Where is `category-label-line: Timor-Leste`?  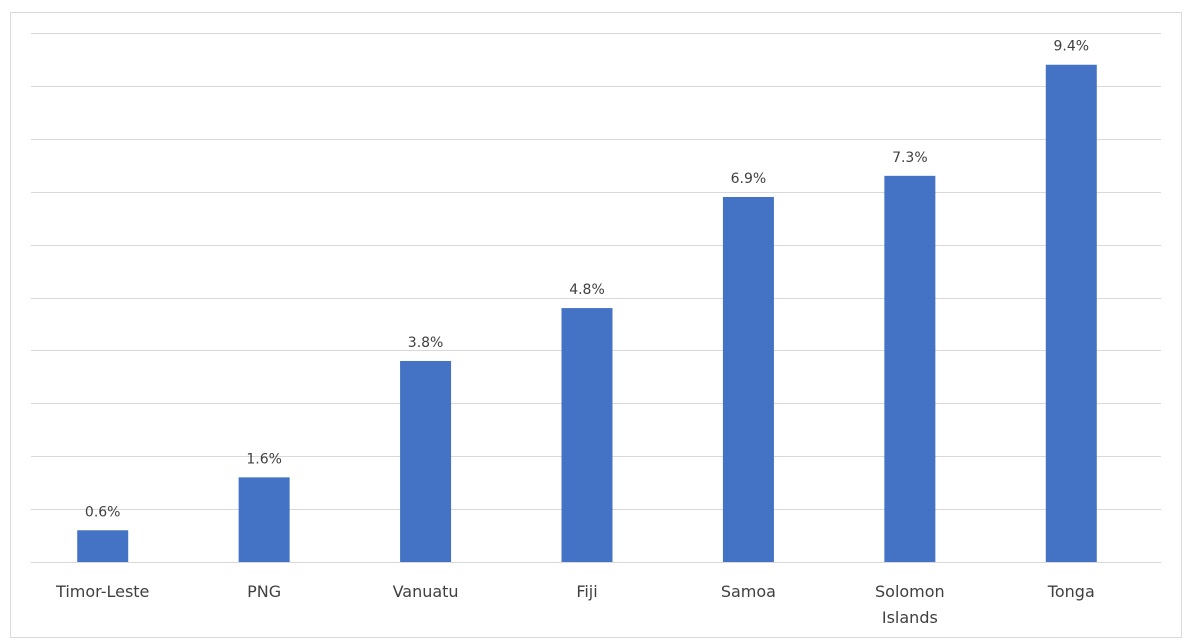
category-label-line: Timor-Leste is located at coordinates (102, 591).